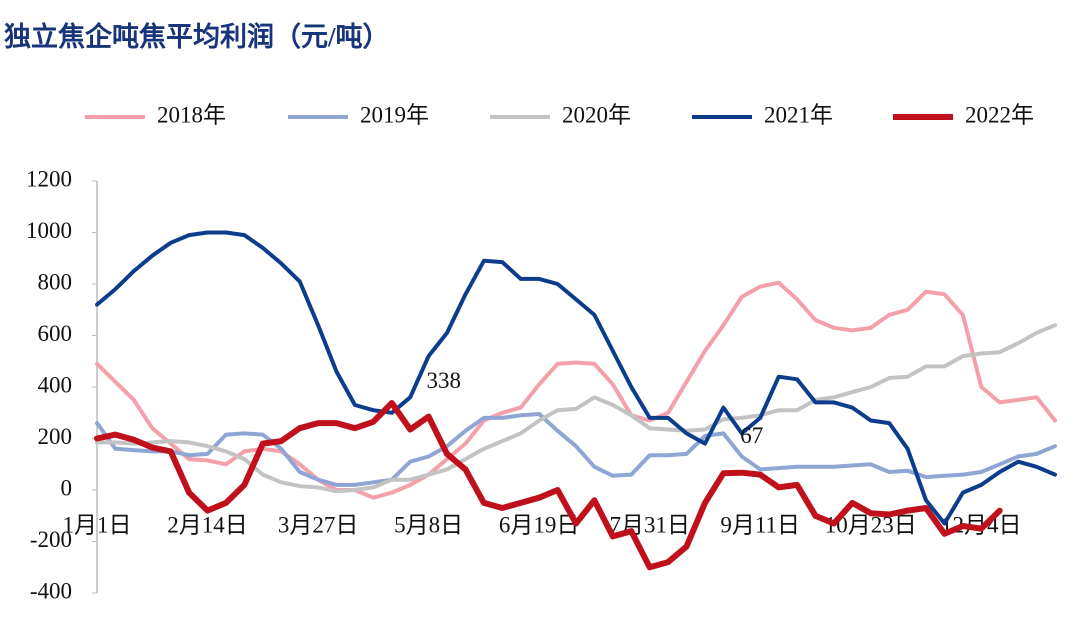  I want to click on legend-label: 2019年, so click(394, 114).